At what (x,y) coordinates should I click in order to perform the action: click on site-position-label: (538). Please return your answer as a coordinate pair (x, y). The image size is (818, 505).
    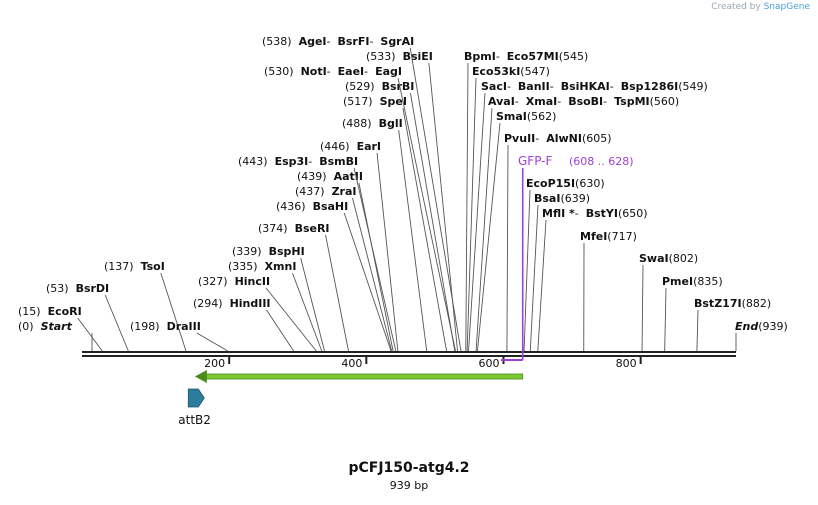
    Looking at the image, I should click on (277, 41).